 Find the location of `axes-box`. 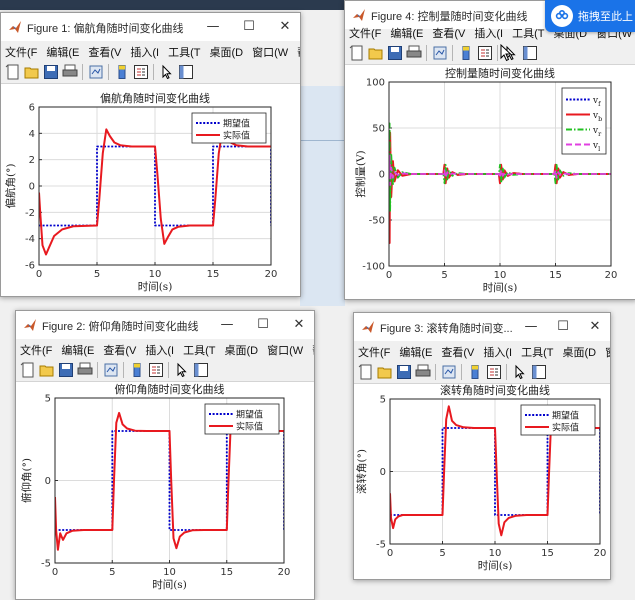

axes-box is located at coordinates (500, 174).